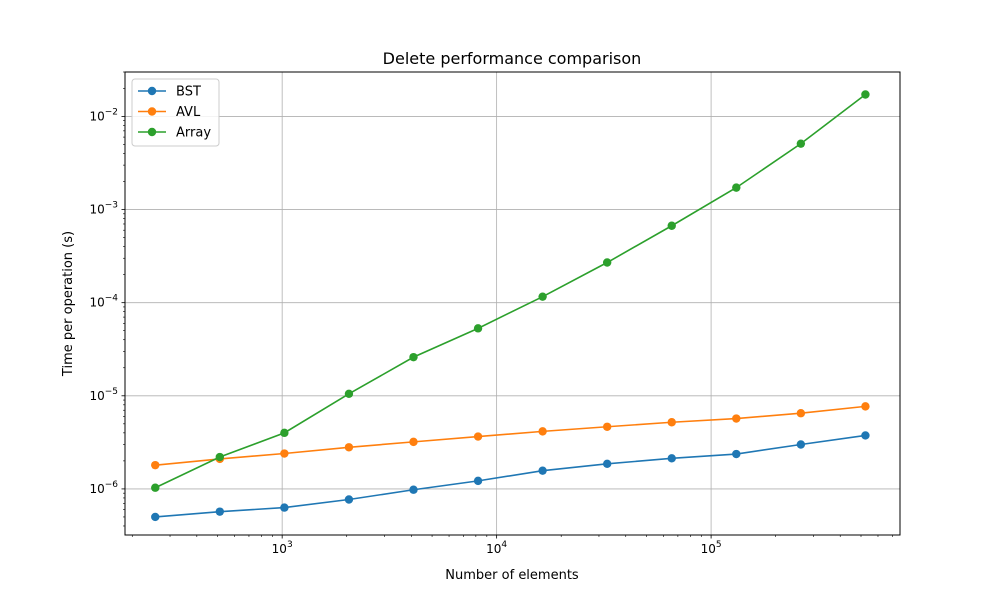 The width and height of the screenshot is (1000, 600). Describe the element at coordinates (68, 304) in the screenshot. I see `y-axis-label: Time per operation (s)` at that location.